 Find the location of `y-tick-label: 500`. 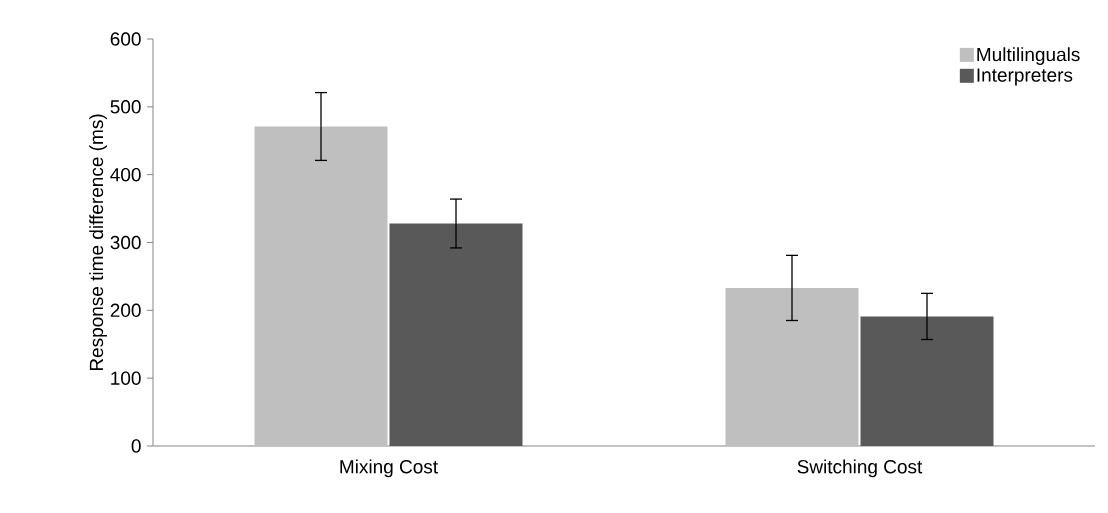

y-tick-label: 500 is located at coordinates (125, 107).